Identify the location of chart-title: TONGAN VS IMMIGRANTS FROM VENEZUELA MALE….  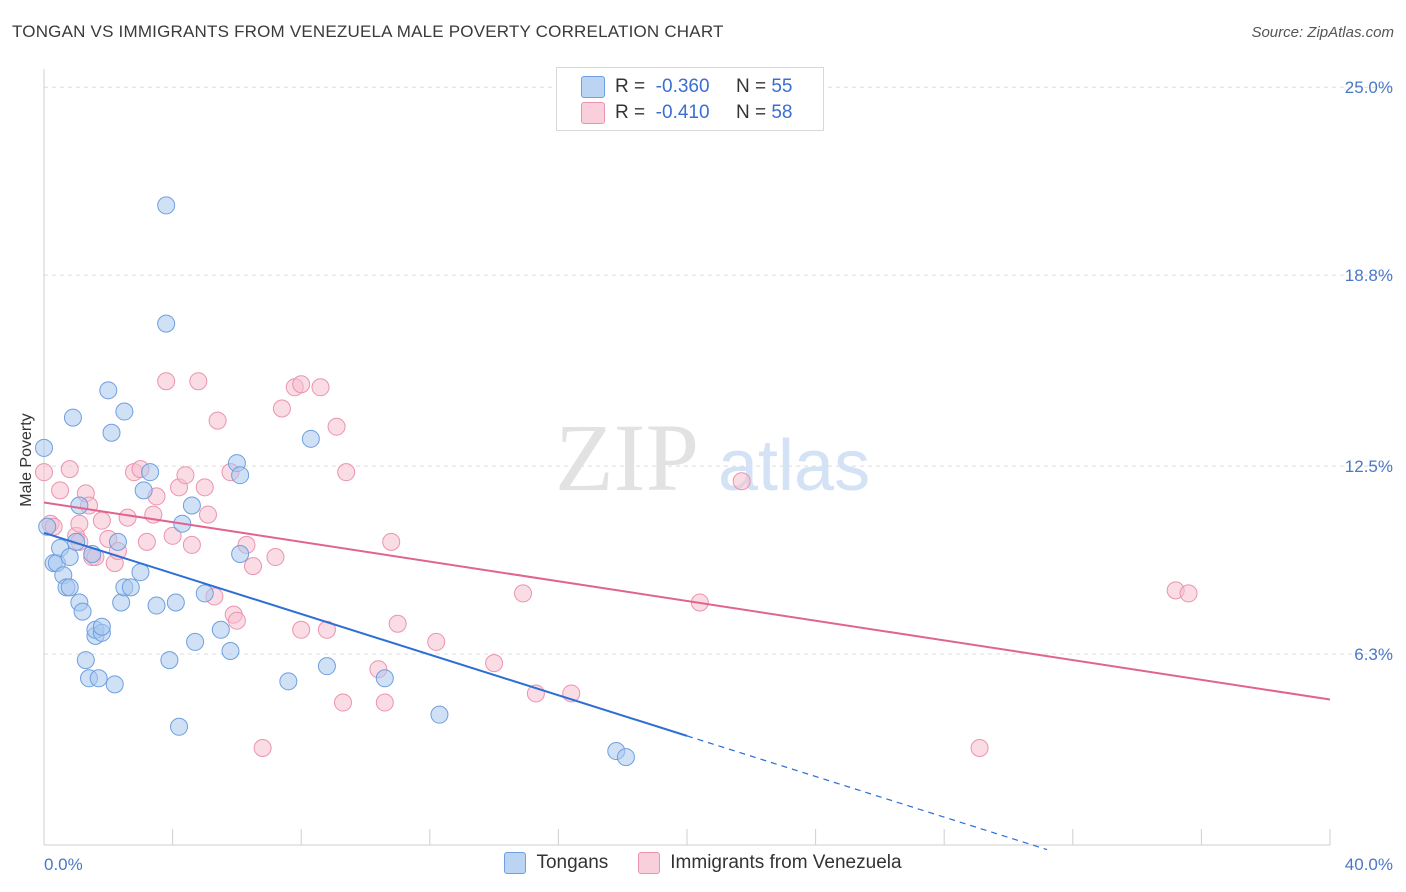
(368, 31).